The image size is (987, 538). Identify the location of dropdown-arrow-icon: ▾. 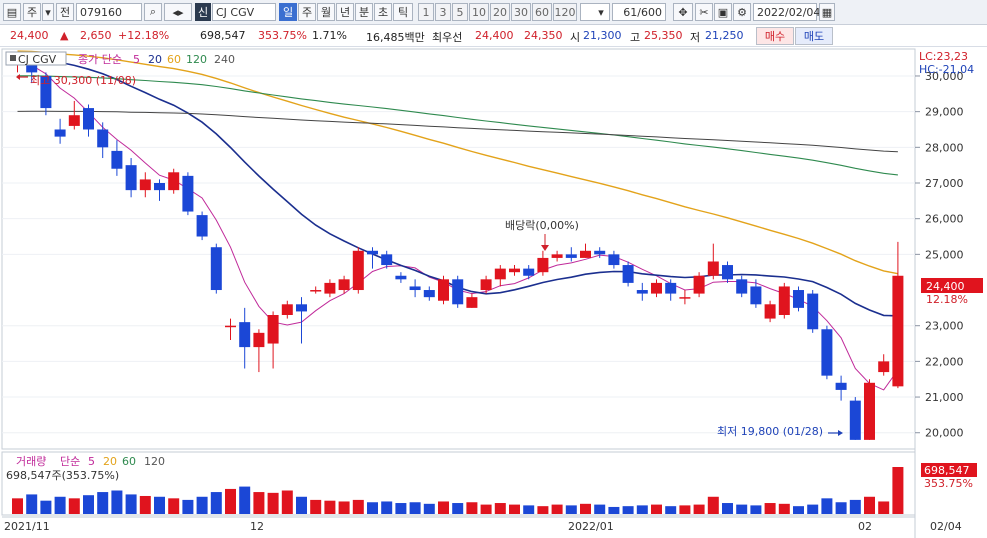
(48, 12).